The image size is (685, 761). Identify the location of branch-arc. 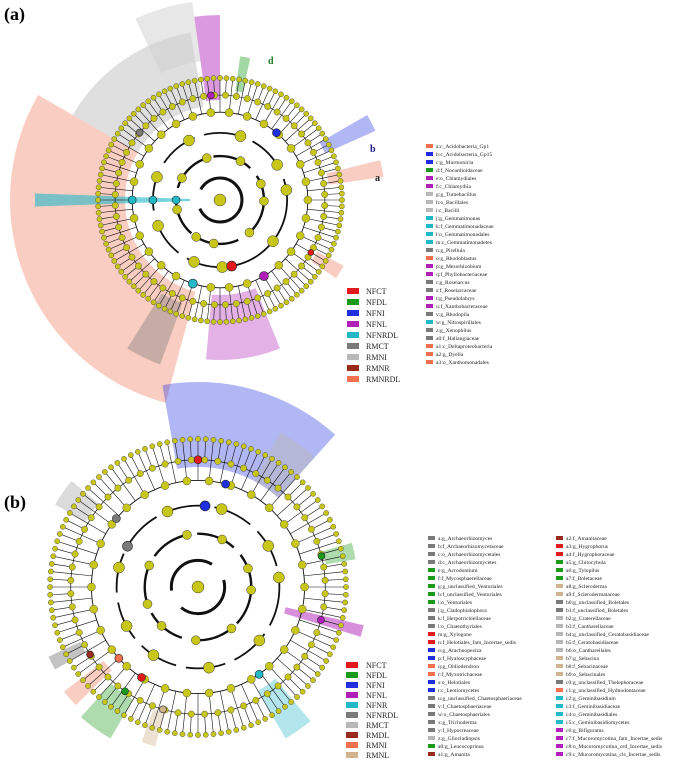
(198, 587).